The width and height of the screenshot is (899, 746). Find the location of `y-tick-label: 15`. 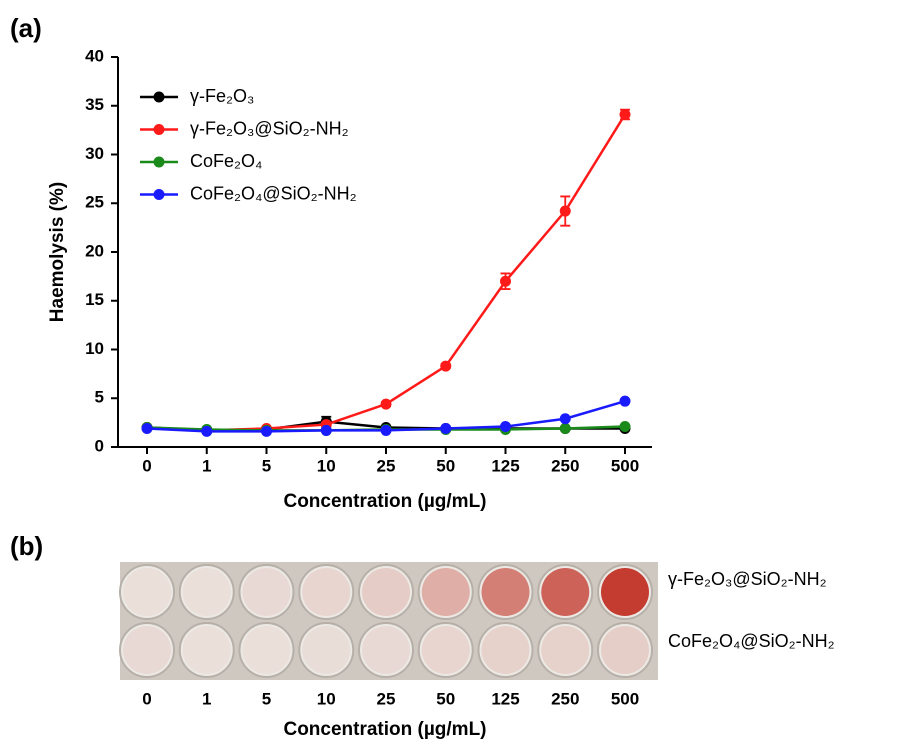

y-tick-label: 15 is located at coordinates (94, 299).